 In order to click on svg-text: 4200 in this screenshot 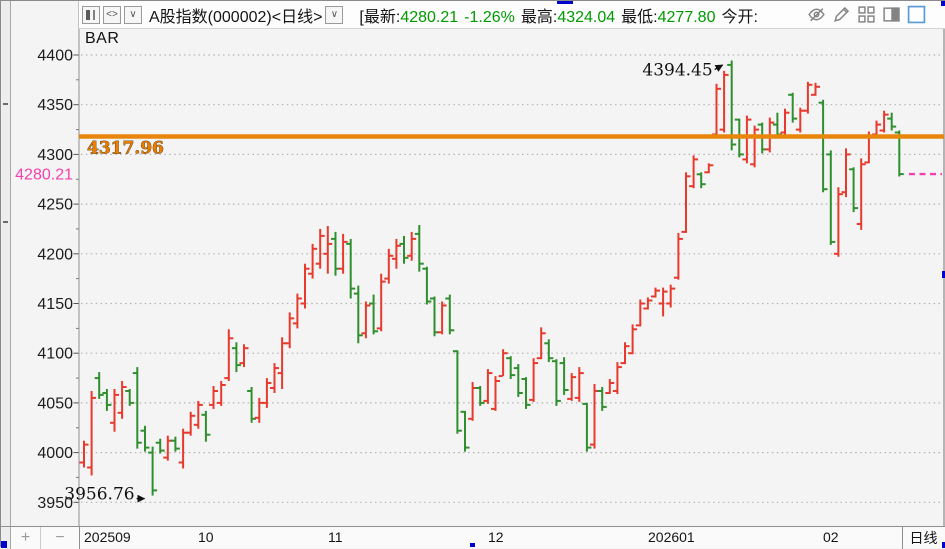, I will do `click(55, 254)`.